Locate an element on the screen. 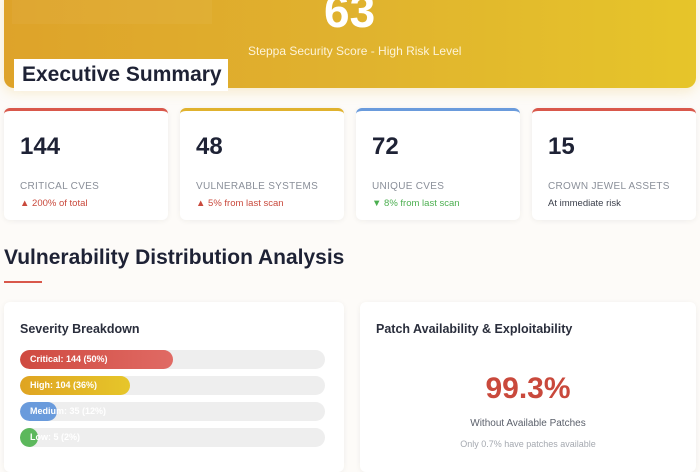 Image resolution: width=700 pixels, height=472 pixels. metric-label: CROWN JEWEL ASSETS is located at coordinates (609, 186).